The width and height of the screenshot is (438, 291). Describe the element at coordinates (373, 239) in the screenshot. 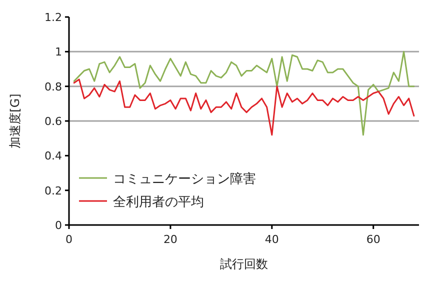

I see `x-tick-label: 60` at that location.